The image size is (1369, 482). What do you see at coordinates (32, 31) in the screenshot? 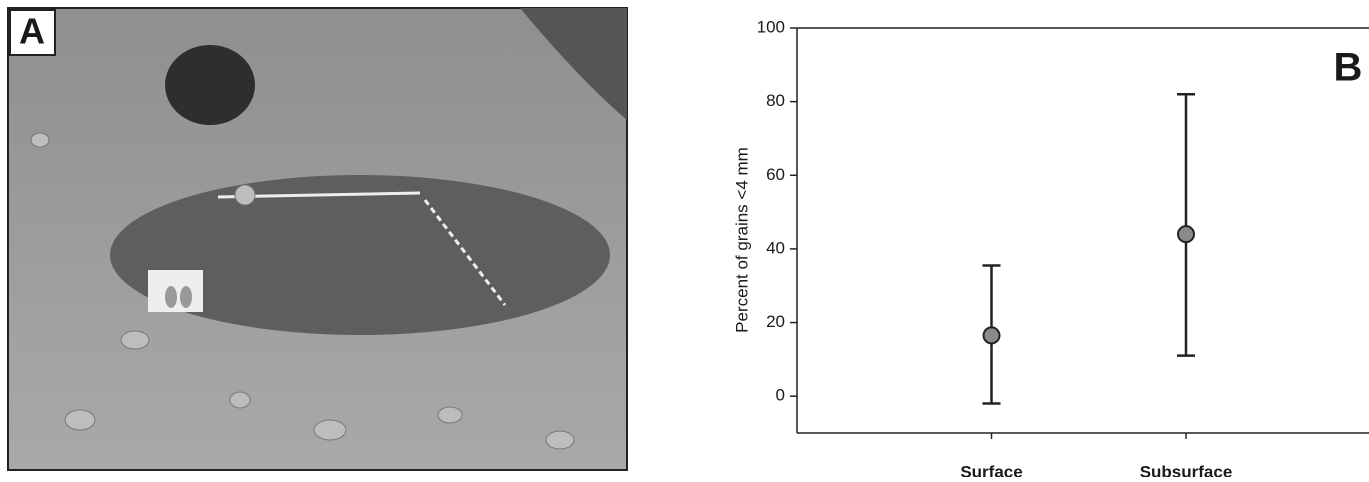
I see `panel-label: A` at bounding box center [32, 31].